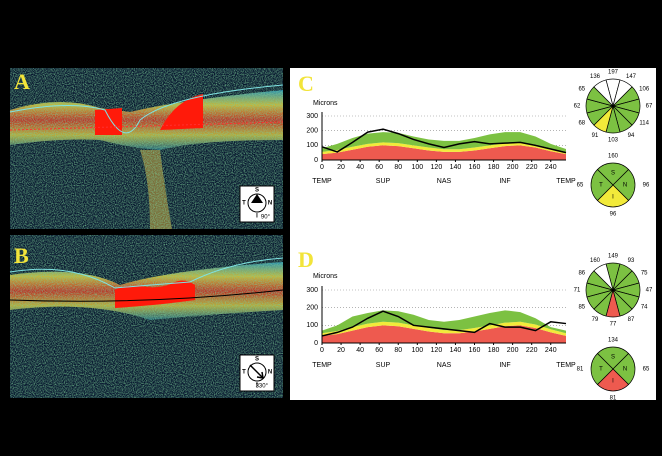 The image size is (662, 456). What do you see at coordinates (613, 399) in the screenshot?
I see `quadrant-value: 81` at bounding box center [613, 399].